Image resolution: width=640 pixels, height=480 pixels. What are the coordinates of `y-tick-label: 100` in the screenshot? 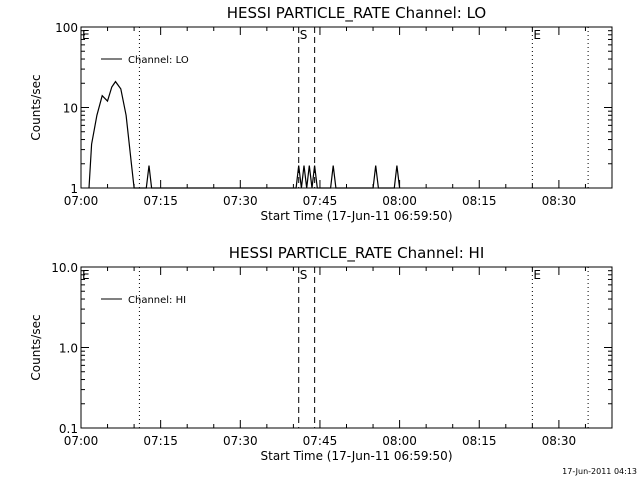 It's located at (66, 28).